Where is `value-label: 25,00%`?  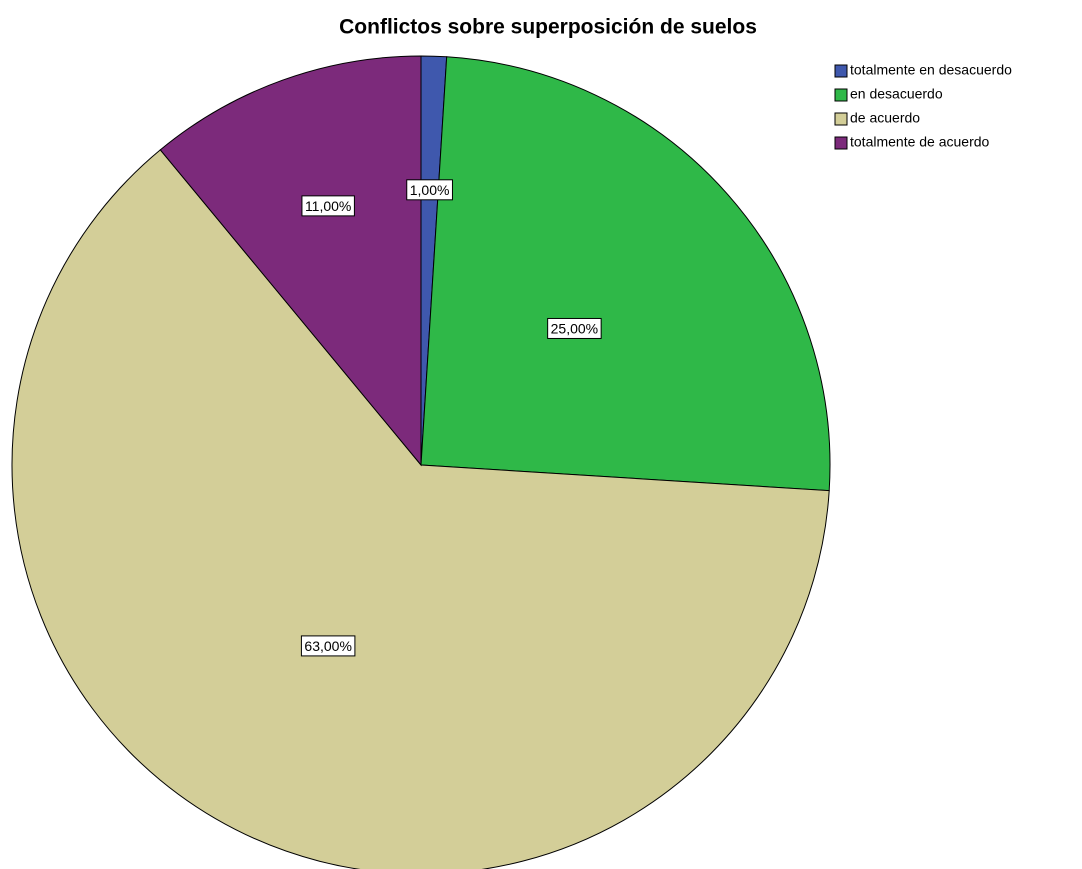 value-label: 25,00% is located at coordinates (574, 328).